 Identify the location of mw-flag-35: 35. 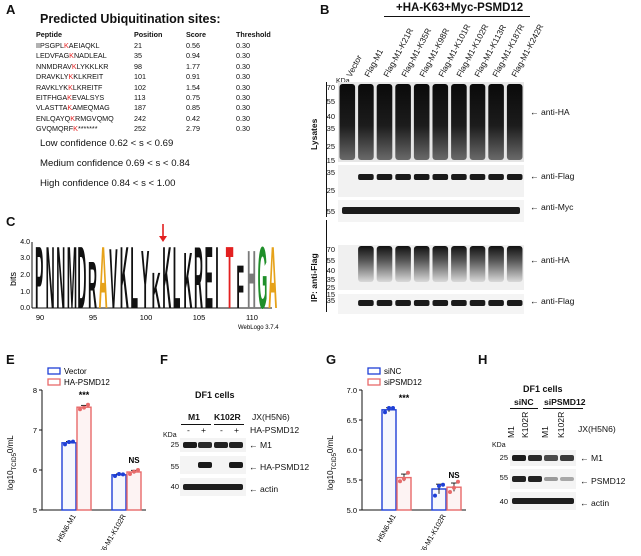
(330, 172).